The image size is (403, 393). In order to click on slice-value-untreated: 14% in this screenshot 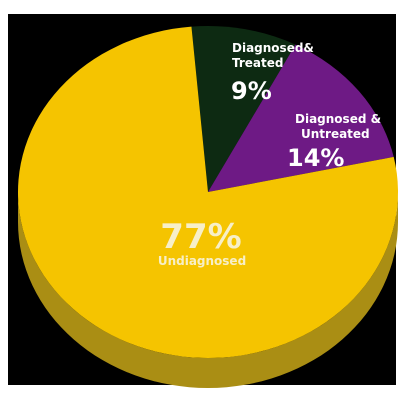, I will do `click(315, 158)`.